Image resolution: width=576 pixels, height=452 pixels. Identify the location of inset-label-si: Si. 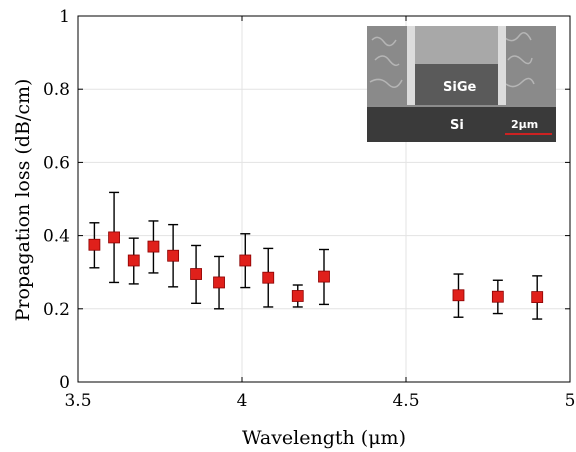
(457, 125).